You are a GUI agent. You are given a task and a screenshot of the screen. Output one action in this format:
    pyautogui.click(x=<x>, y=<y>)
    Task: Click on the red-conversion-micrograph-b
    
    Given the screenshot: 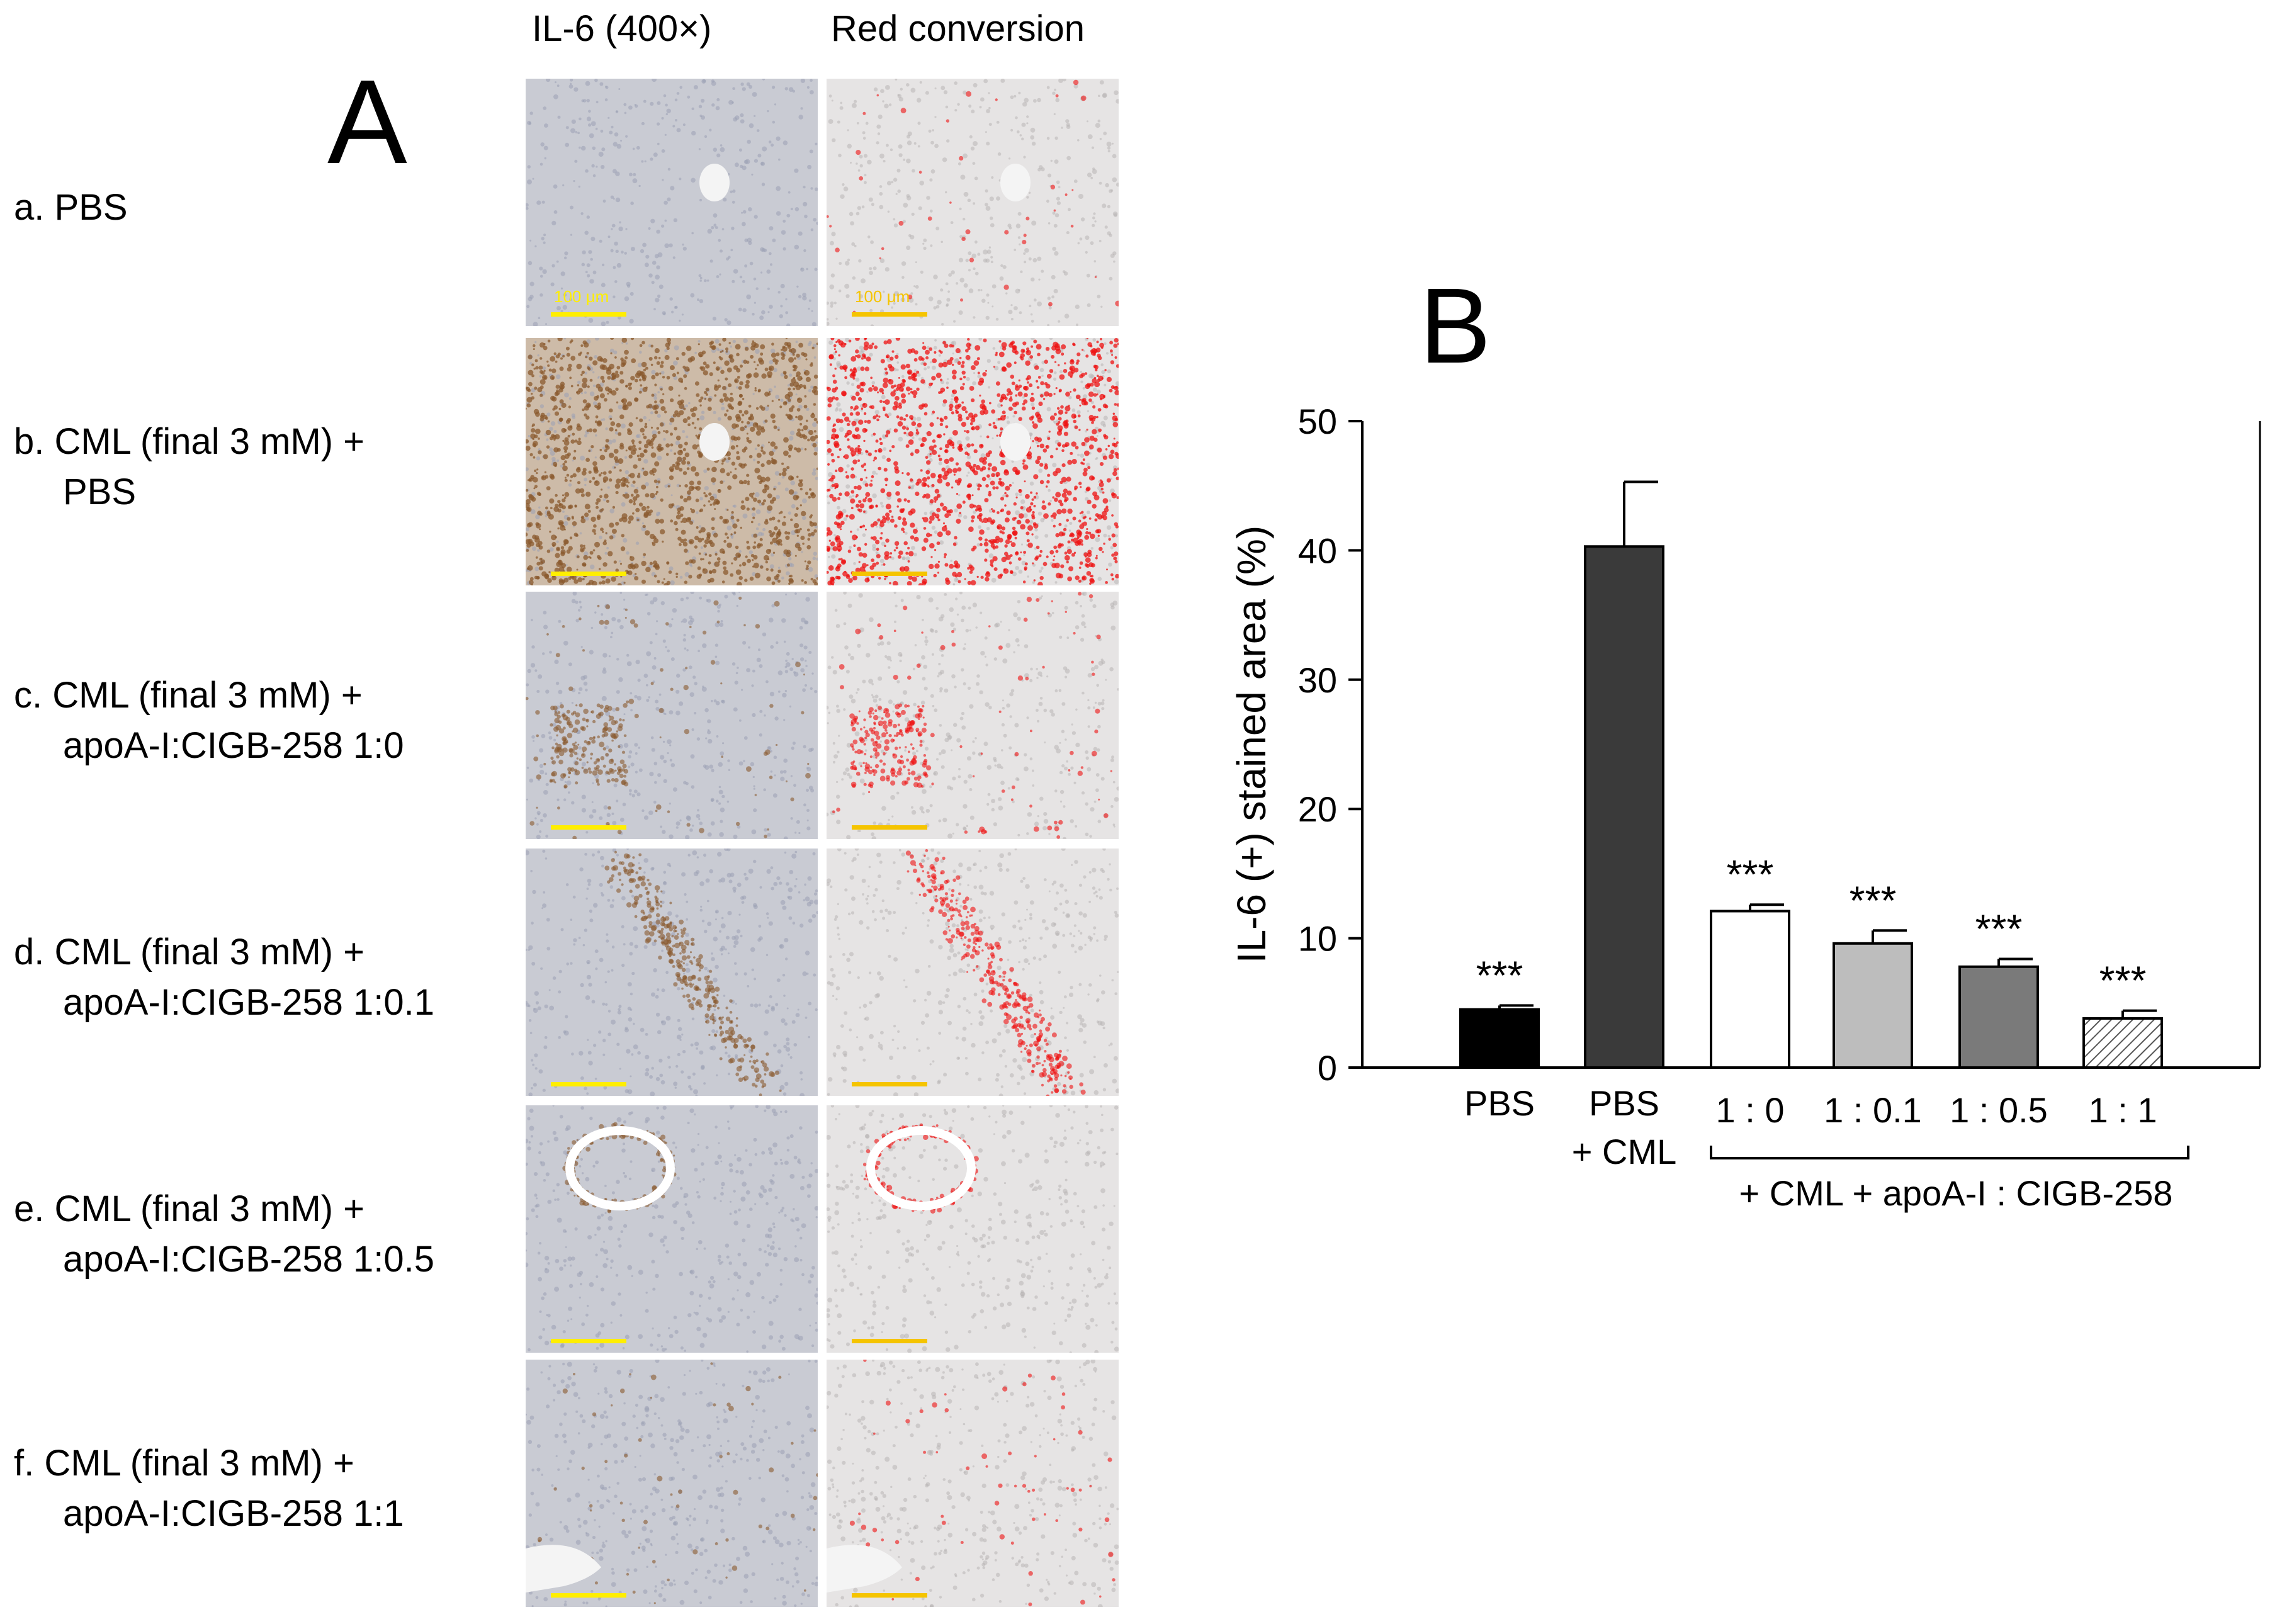 What is the action you would take?
    pyautogui.click(x=973, y=461)
    